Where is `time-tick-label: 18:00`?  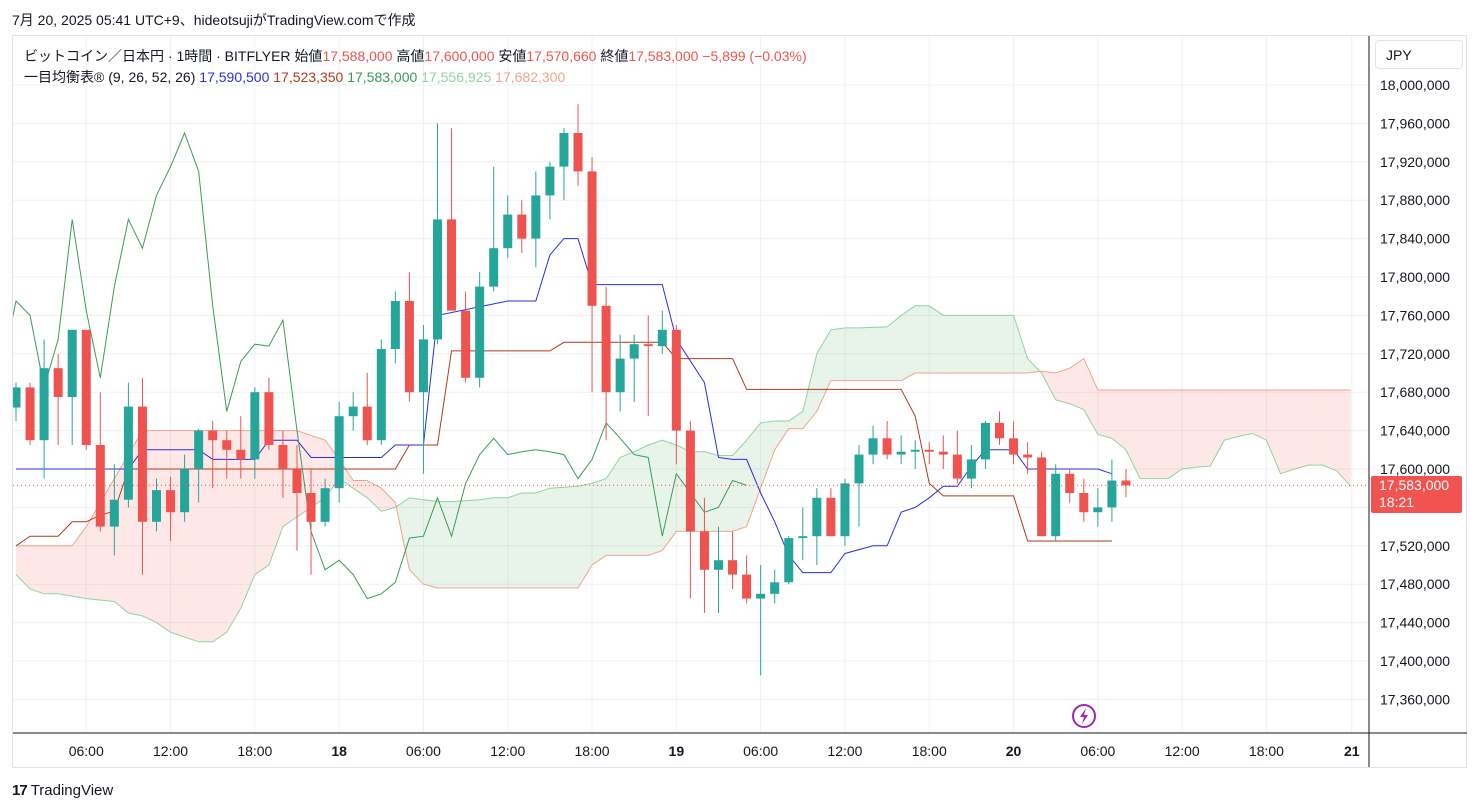
time-tick-label: 18:00 is located at coordinates (1266, 751).